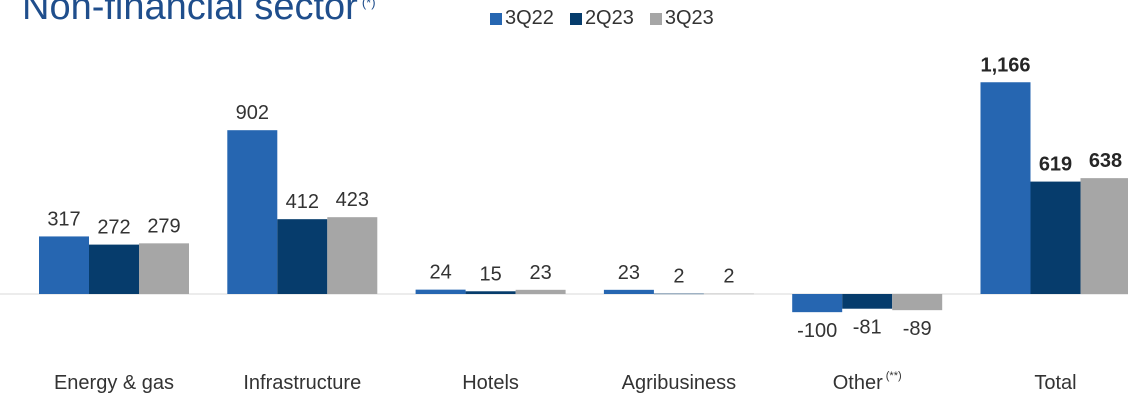 The width and height of the screenshot is (1128, 394). I want to click on bar-2q23-agribusiness, so click(678, 294).